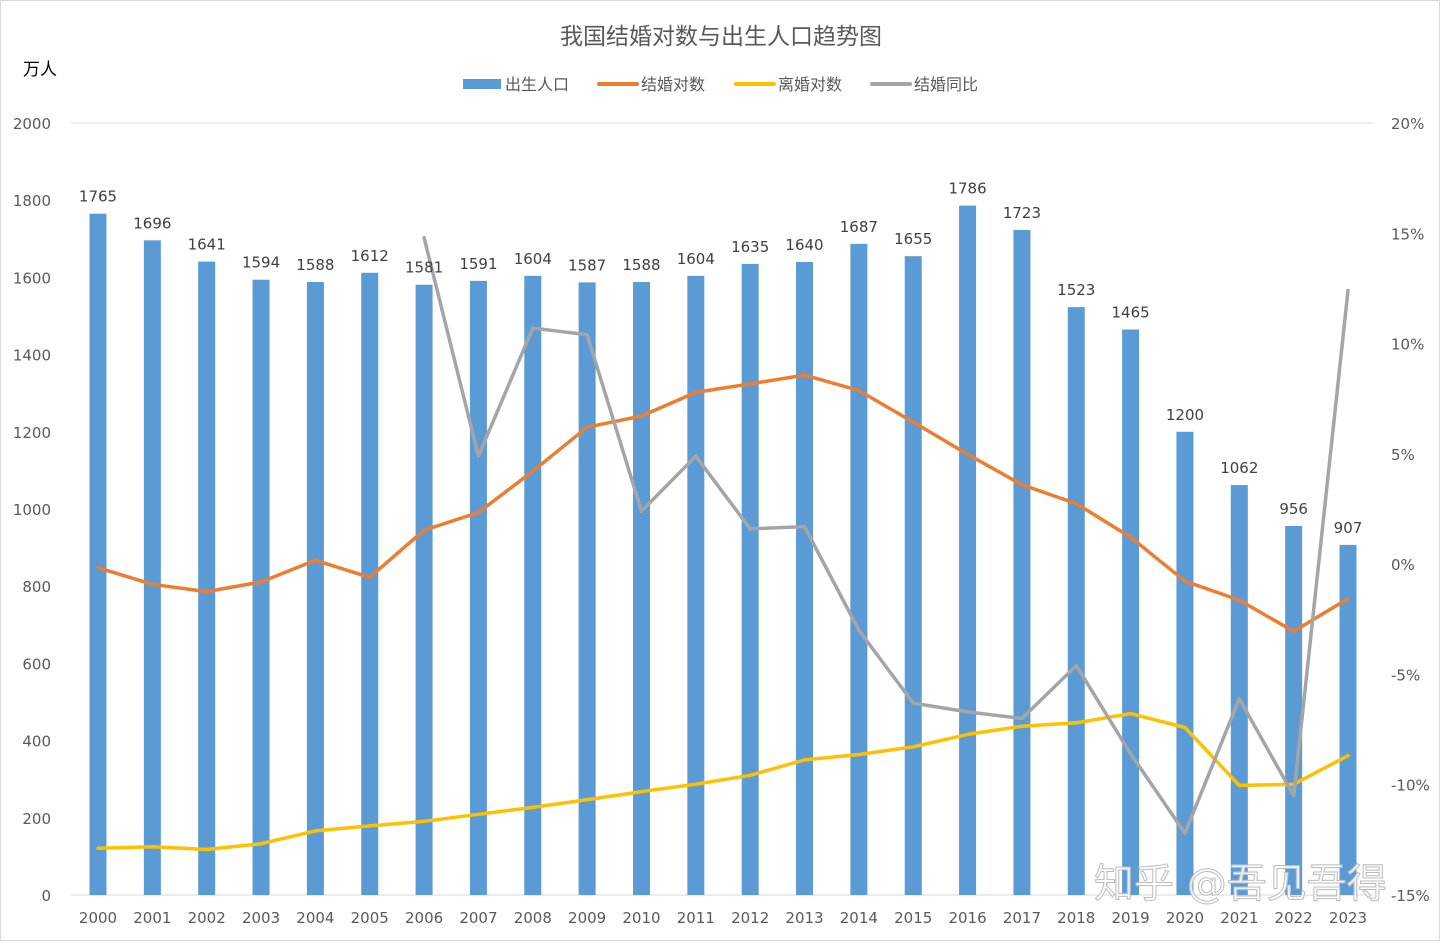 The height and width of the screenshot is (944, 1440). What do you see at coordinates (478, 264) in the screenshot?
I see `bar-value-label: 1591` at bounding box center [478, 264].